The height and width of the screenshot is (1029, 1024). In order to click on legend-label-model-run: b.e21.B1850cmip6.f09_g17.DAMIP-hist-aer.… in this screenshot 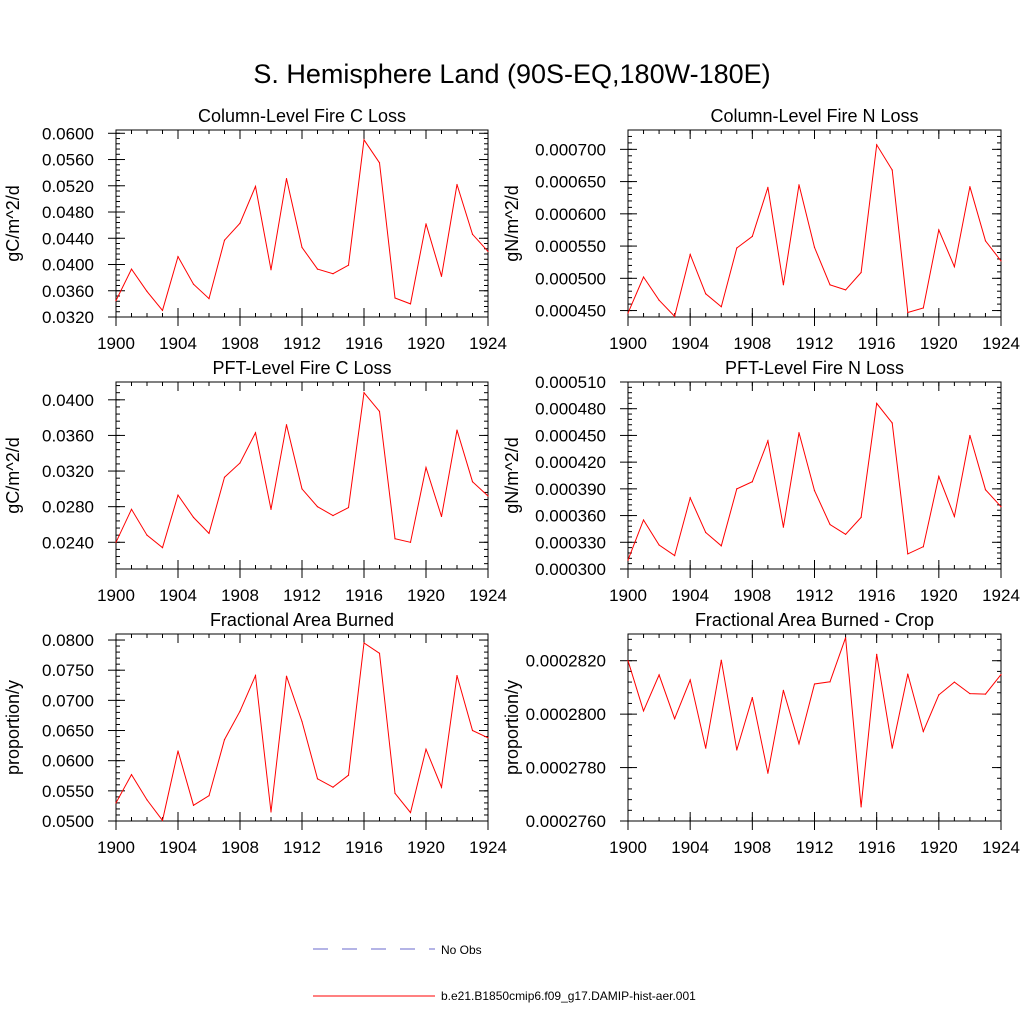, I will do `click(568, 996)`.